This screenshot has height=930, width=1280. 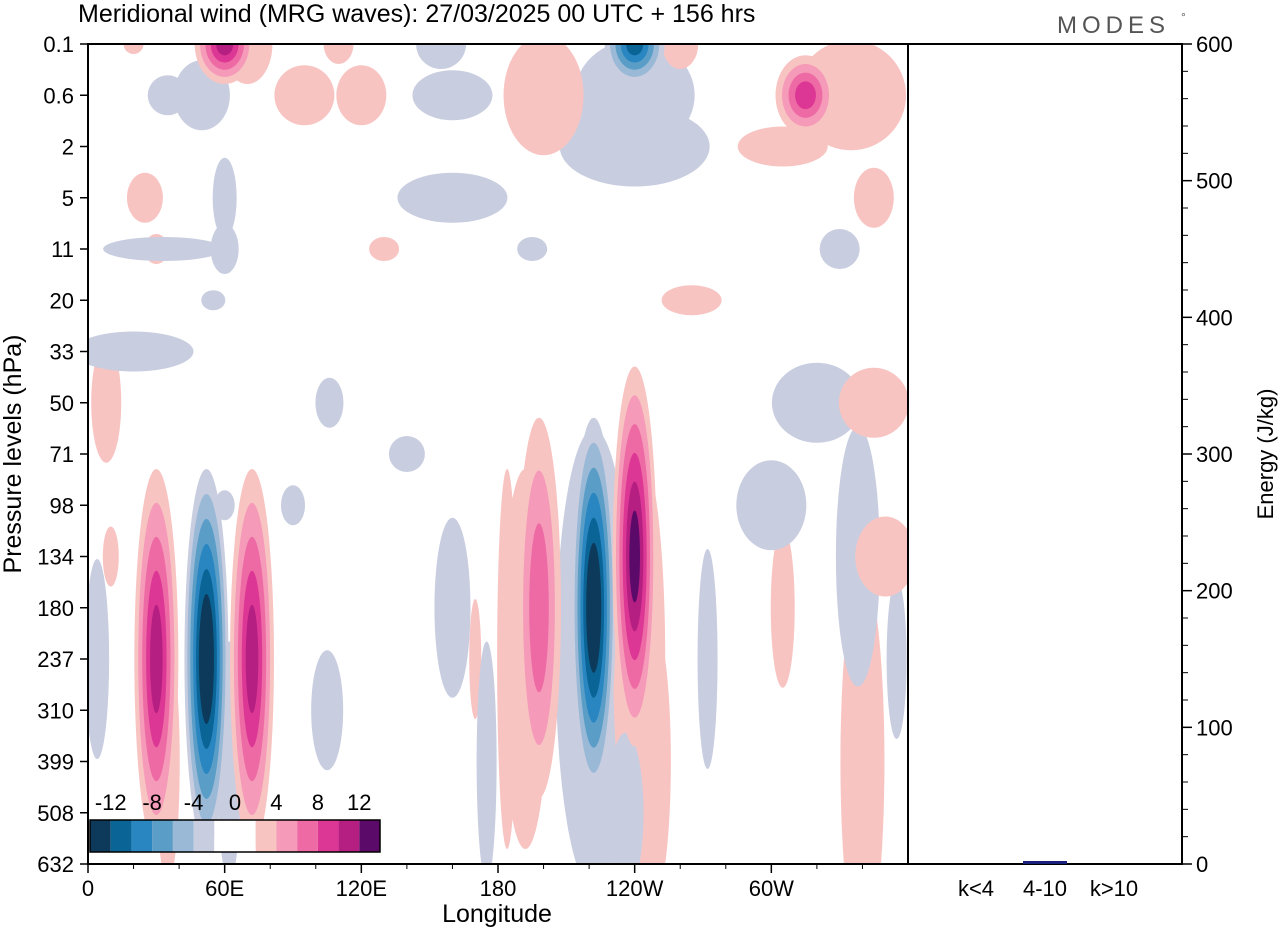 What do you see at coordinates (1113, 25) in the screenshot?
I see `brand-logo: MODES` at bounding box center [1113, 25].